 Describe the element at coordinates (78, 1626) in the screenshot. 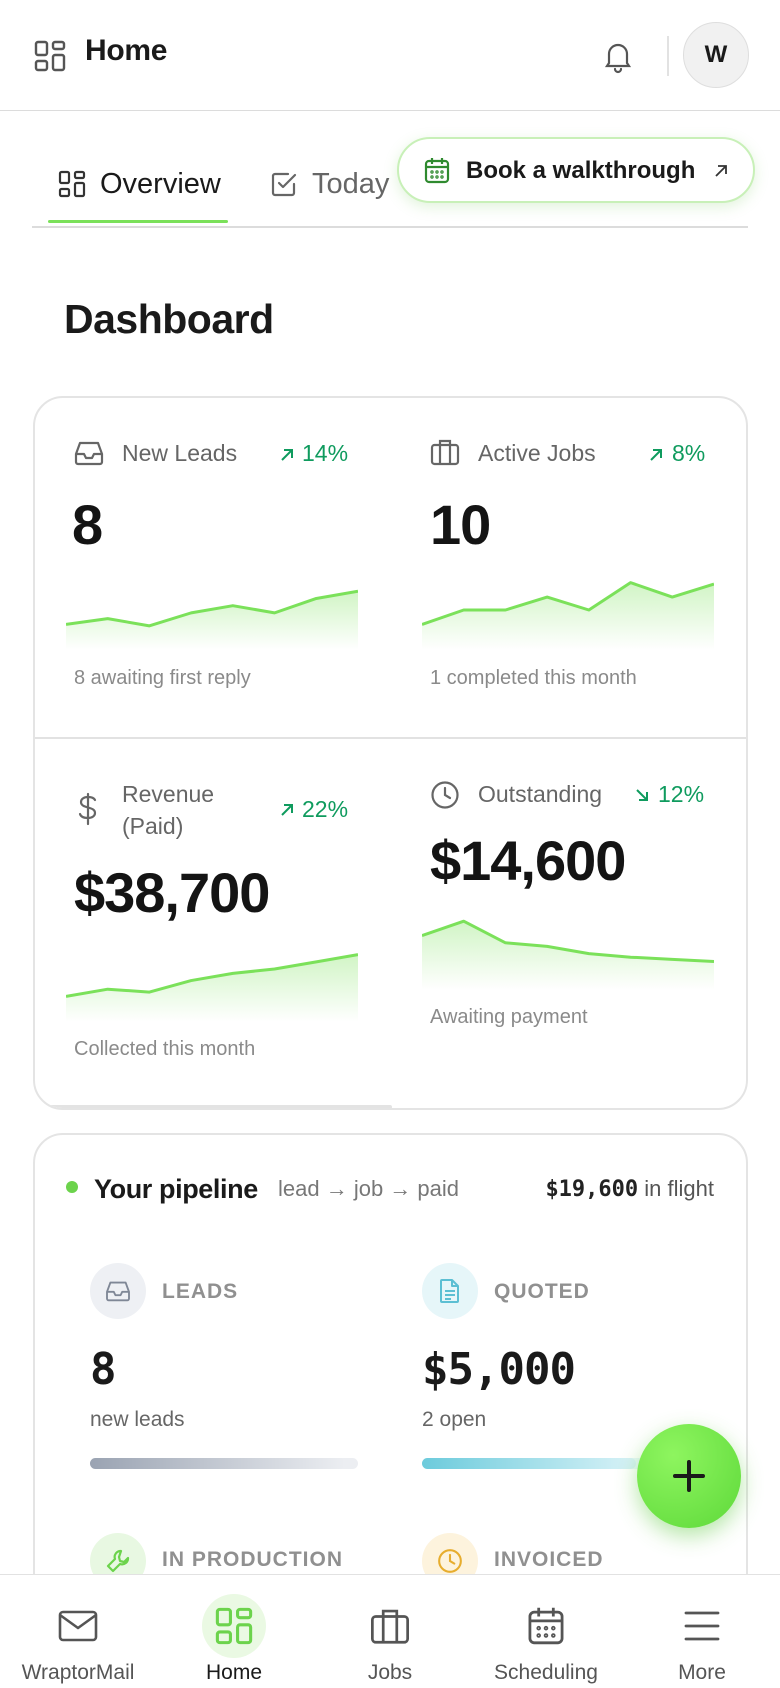

I see `mail-icon` at that location.